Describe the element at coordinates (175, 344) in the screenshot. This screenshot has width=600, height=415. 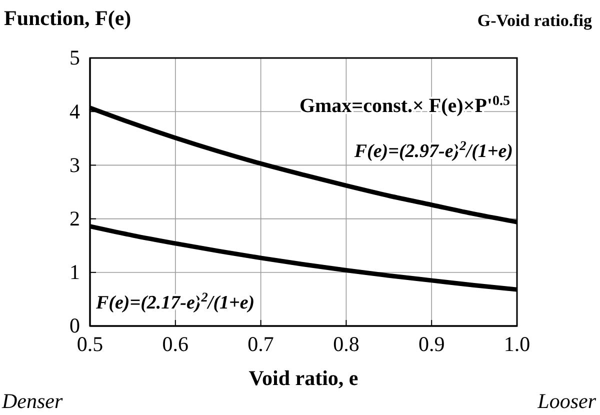
I see `x-tick-label: 0.6` at that location.